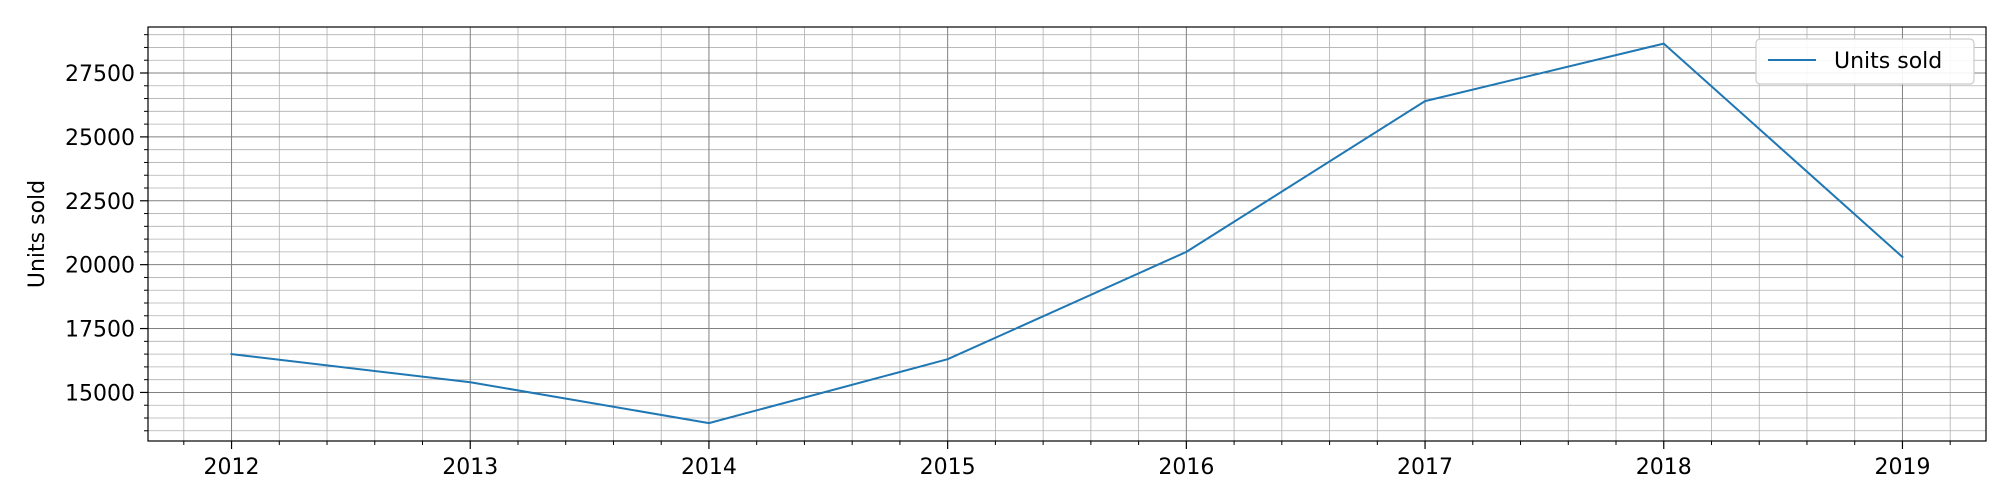  I want to click on x-tick-label: 2018, so click(1664, 467).